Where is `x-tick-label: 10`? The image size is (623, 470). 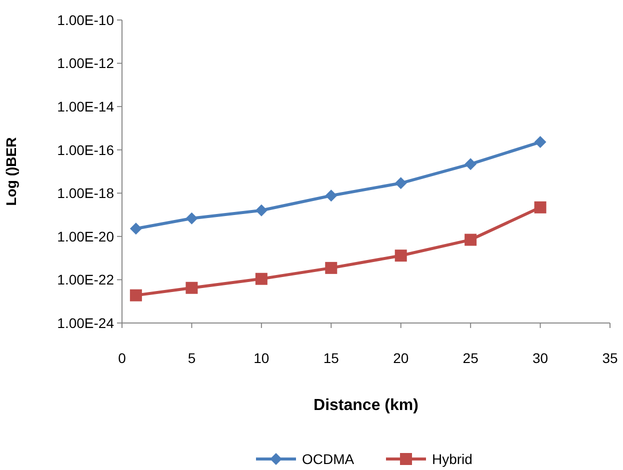
x-tick-label: 10 is located at coordinates (262, 358).